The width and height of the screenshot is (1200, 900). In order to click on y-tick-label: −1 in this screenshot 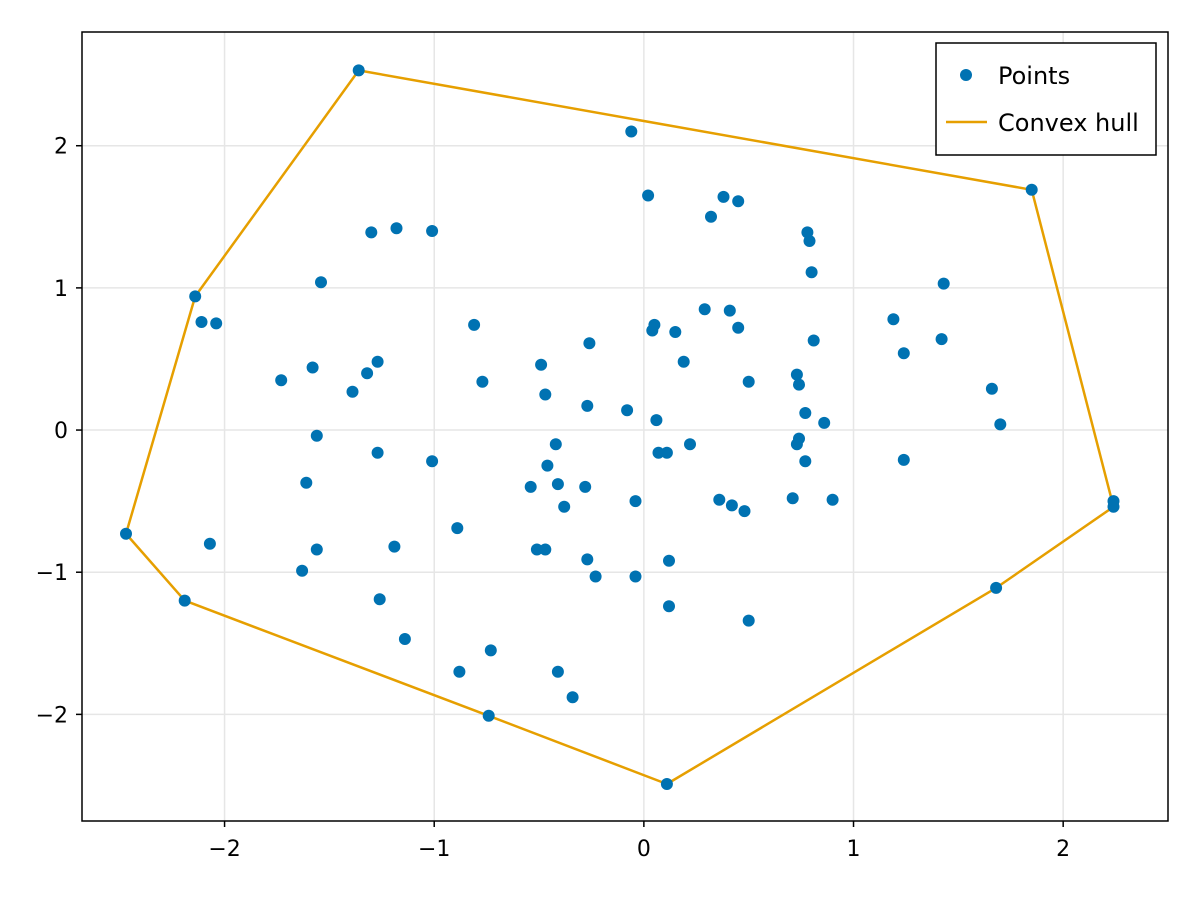, I will do `click(52, 573)`.